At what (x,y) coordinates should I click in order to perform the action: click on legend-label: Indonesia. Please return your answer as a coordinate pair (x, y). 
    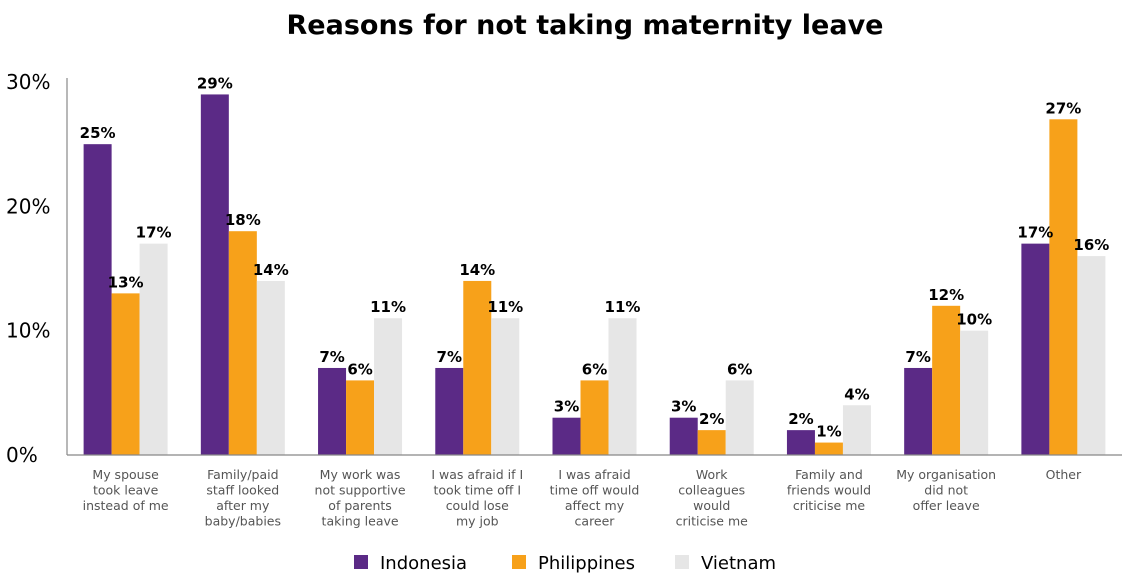
    Looking at the image, I should click on (423, 563).